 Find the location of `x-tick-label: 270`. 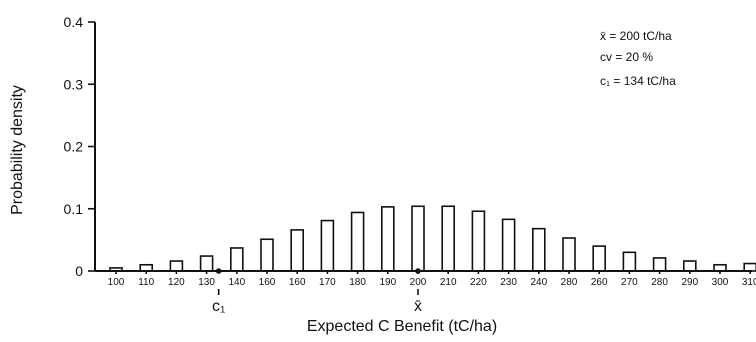

x-tick-label: 270 is located at coordinates (629, 282).